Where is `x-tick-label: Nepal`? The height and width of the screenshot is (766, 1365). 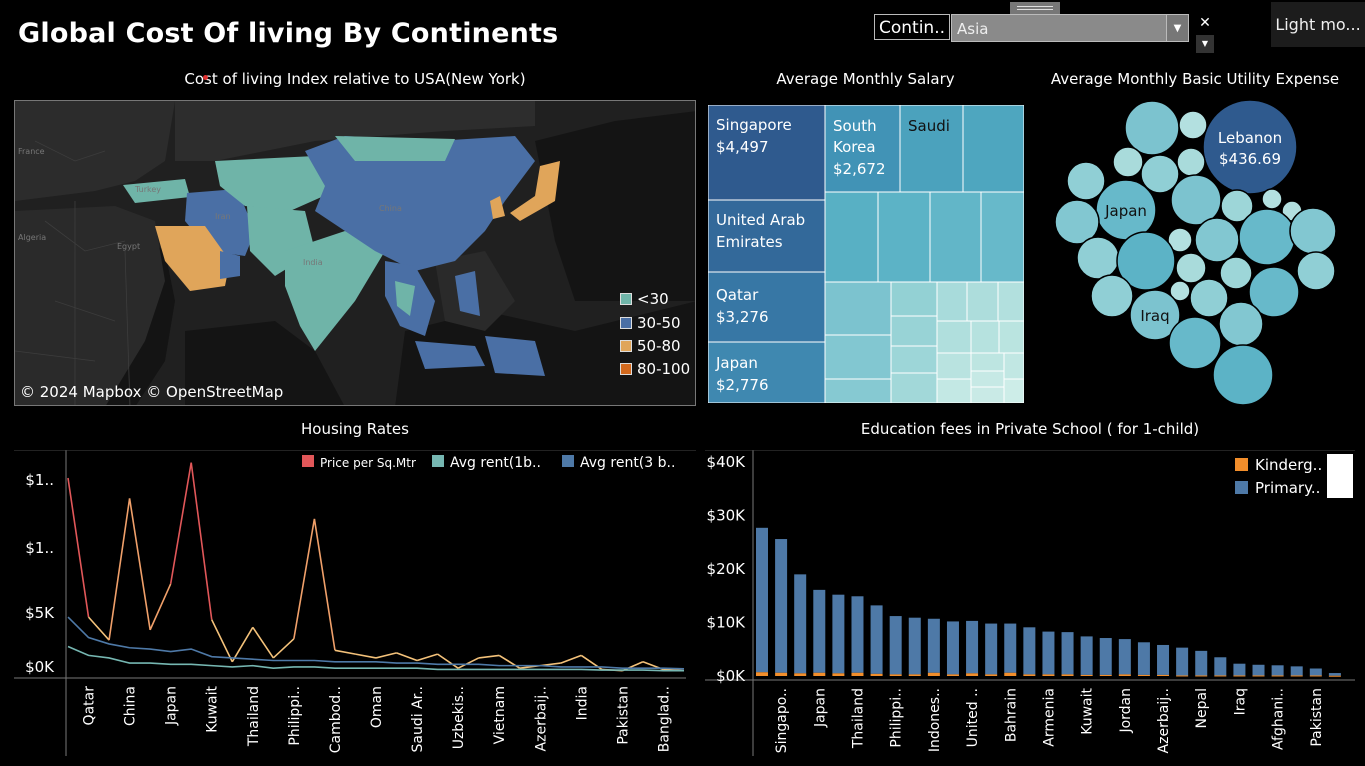
x-tick-label: Nepal is located at coordinates (1202, 708).